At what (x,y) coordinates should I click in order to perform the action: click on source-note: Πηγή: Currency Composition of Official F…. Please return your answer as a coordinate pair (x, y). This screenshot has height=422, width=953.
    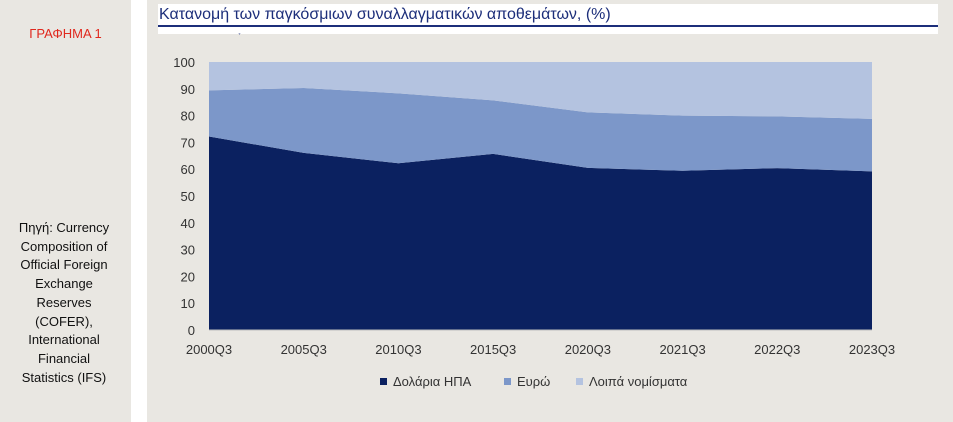
    Looking at the image, I should click on (64, 303).